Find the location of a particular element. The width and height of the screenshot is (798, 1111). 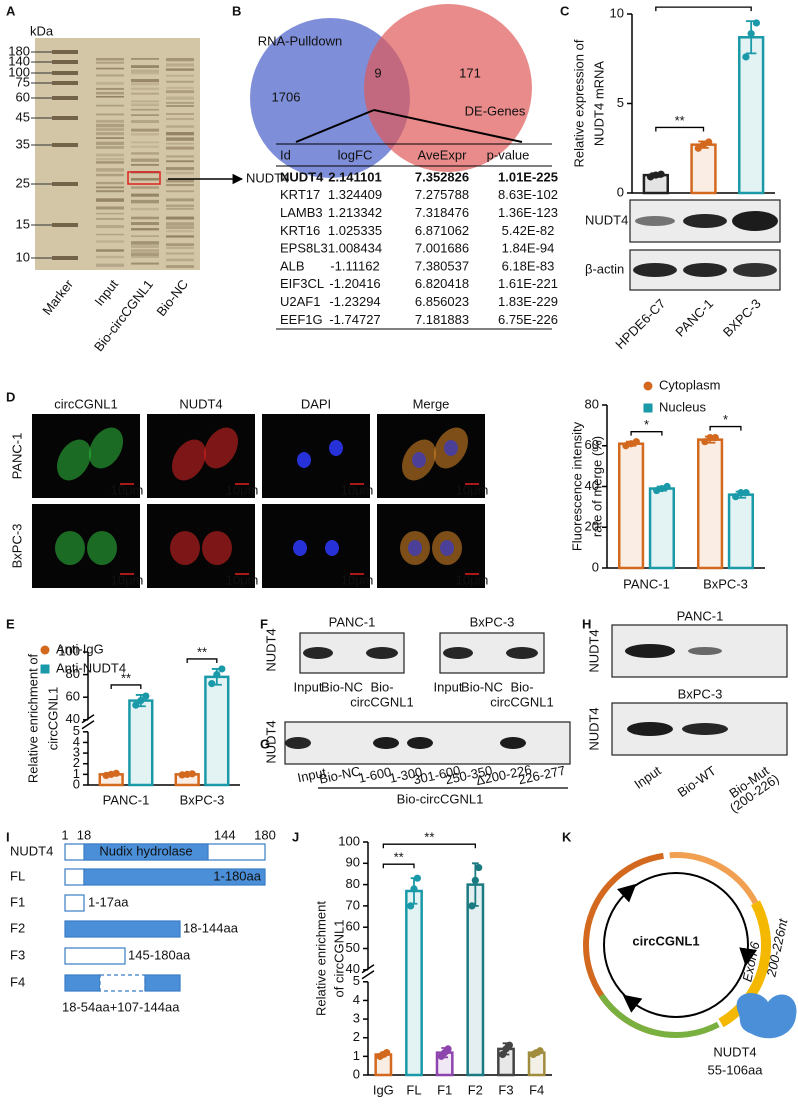

venn-label: DE-Genes is located at coordinates (495, 110).